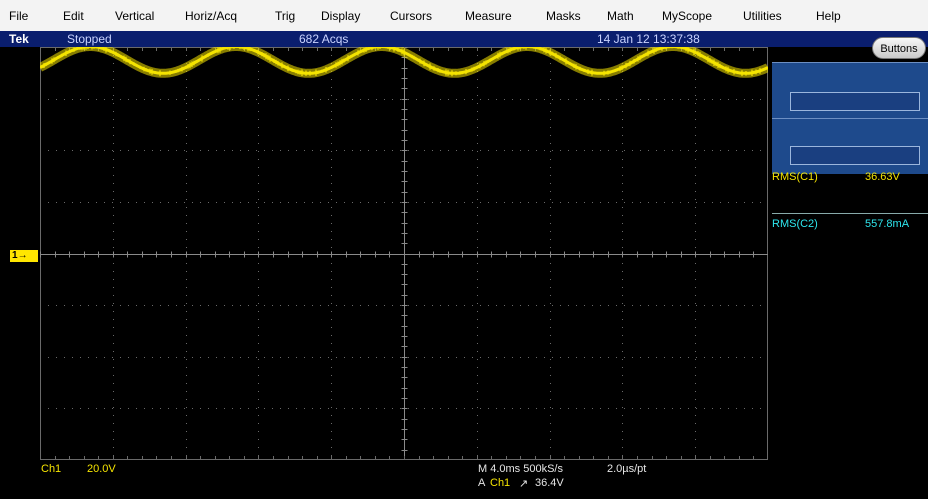 The height and width of the screenshot is (499, 928). Describe the element at coordinates (285, 16) in the screenshot. I see `menu-trig: Trig` at that location.